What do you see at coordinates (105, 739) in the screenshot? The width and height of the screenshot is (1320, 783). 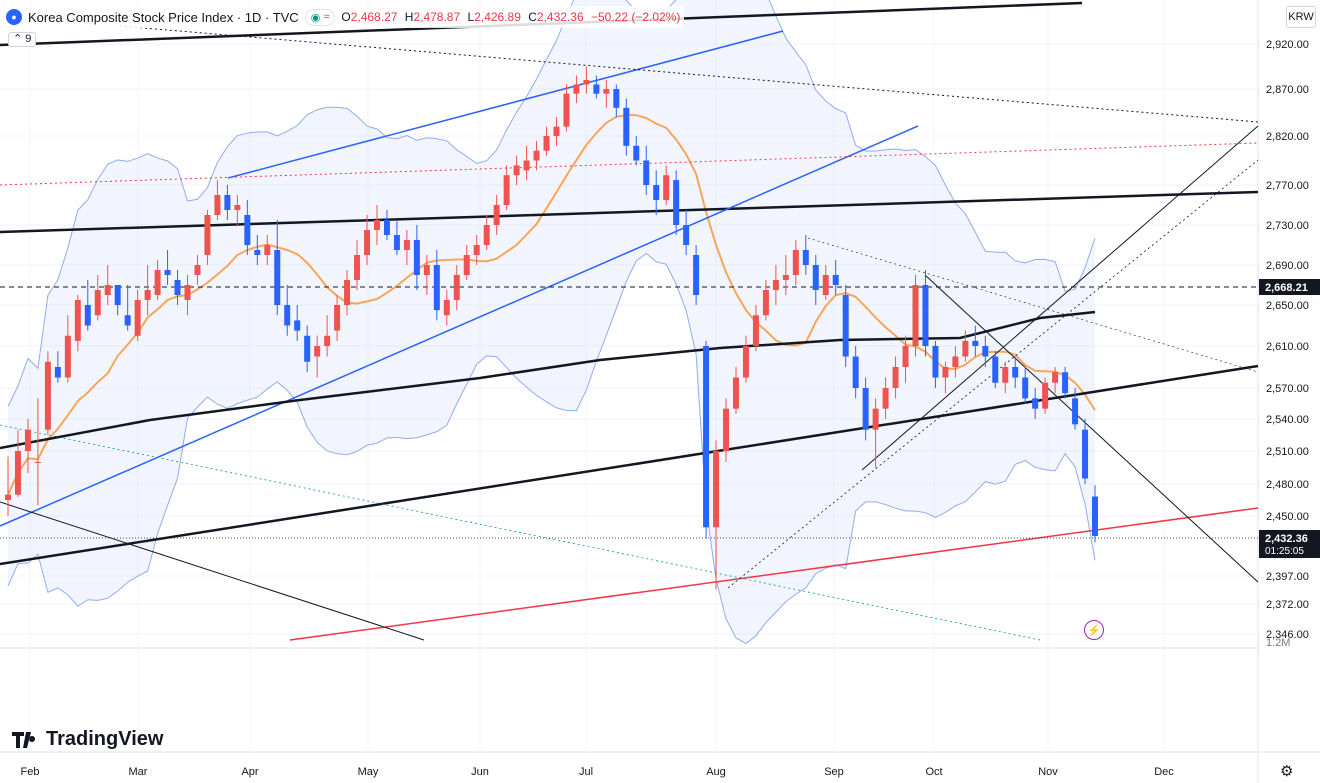 I see `brand-name: TradingView` at bounding box center [105, 739].